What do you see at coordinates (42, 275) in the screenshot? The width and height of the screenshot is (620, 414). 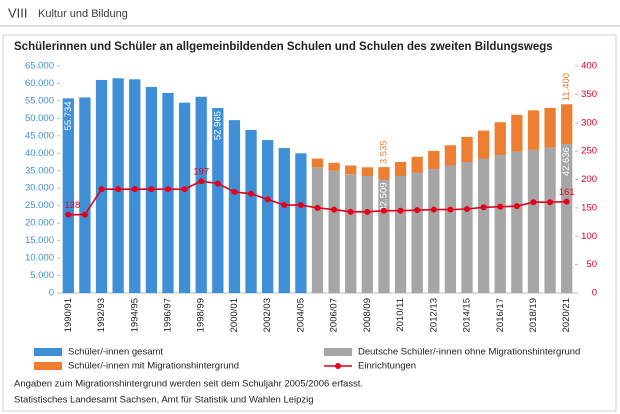 I see `y-tick-label: 5.000` at bounding box center [42, 275].